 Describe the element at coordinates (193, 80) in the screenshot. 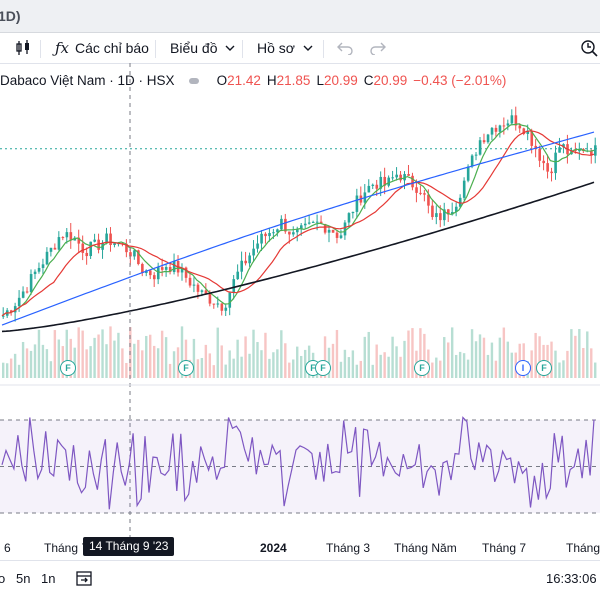

I see `dot-status-icon` at that location.